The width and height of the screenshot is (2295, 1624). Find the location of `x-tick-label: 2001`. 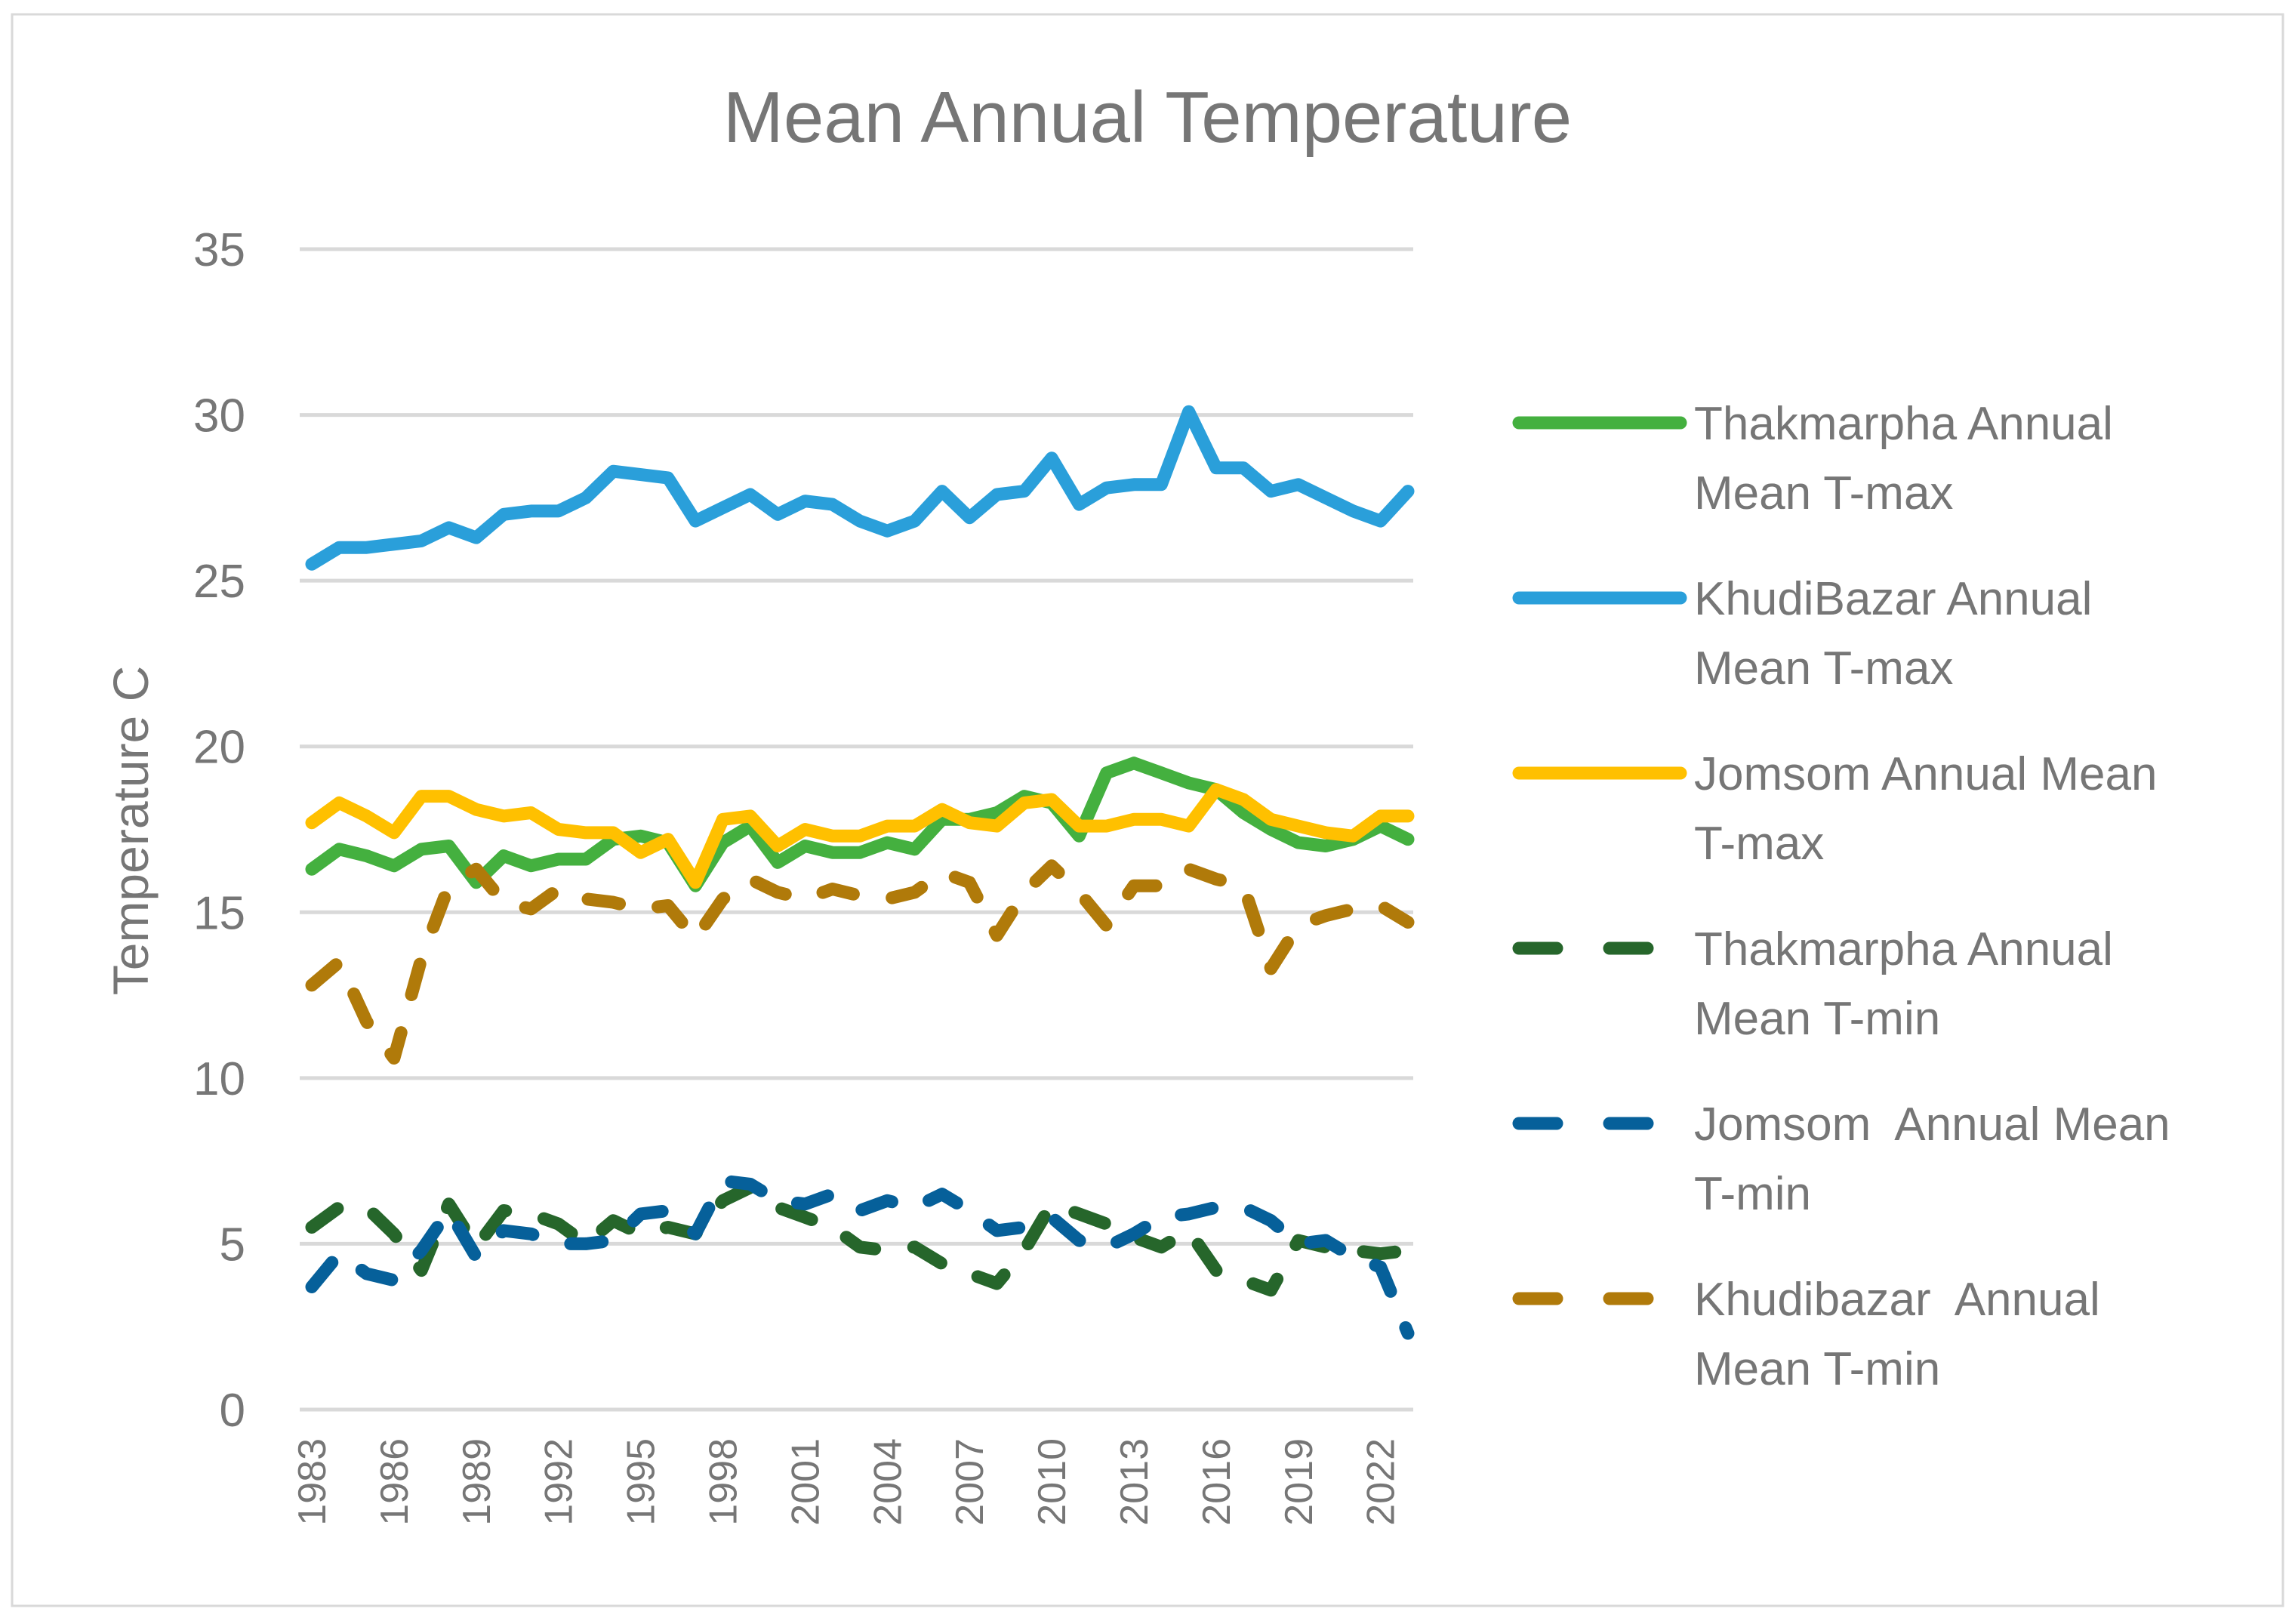

x-tick-label: 2001 is located at coordinates (805, 1482).